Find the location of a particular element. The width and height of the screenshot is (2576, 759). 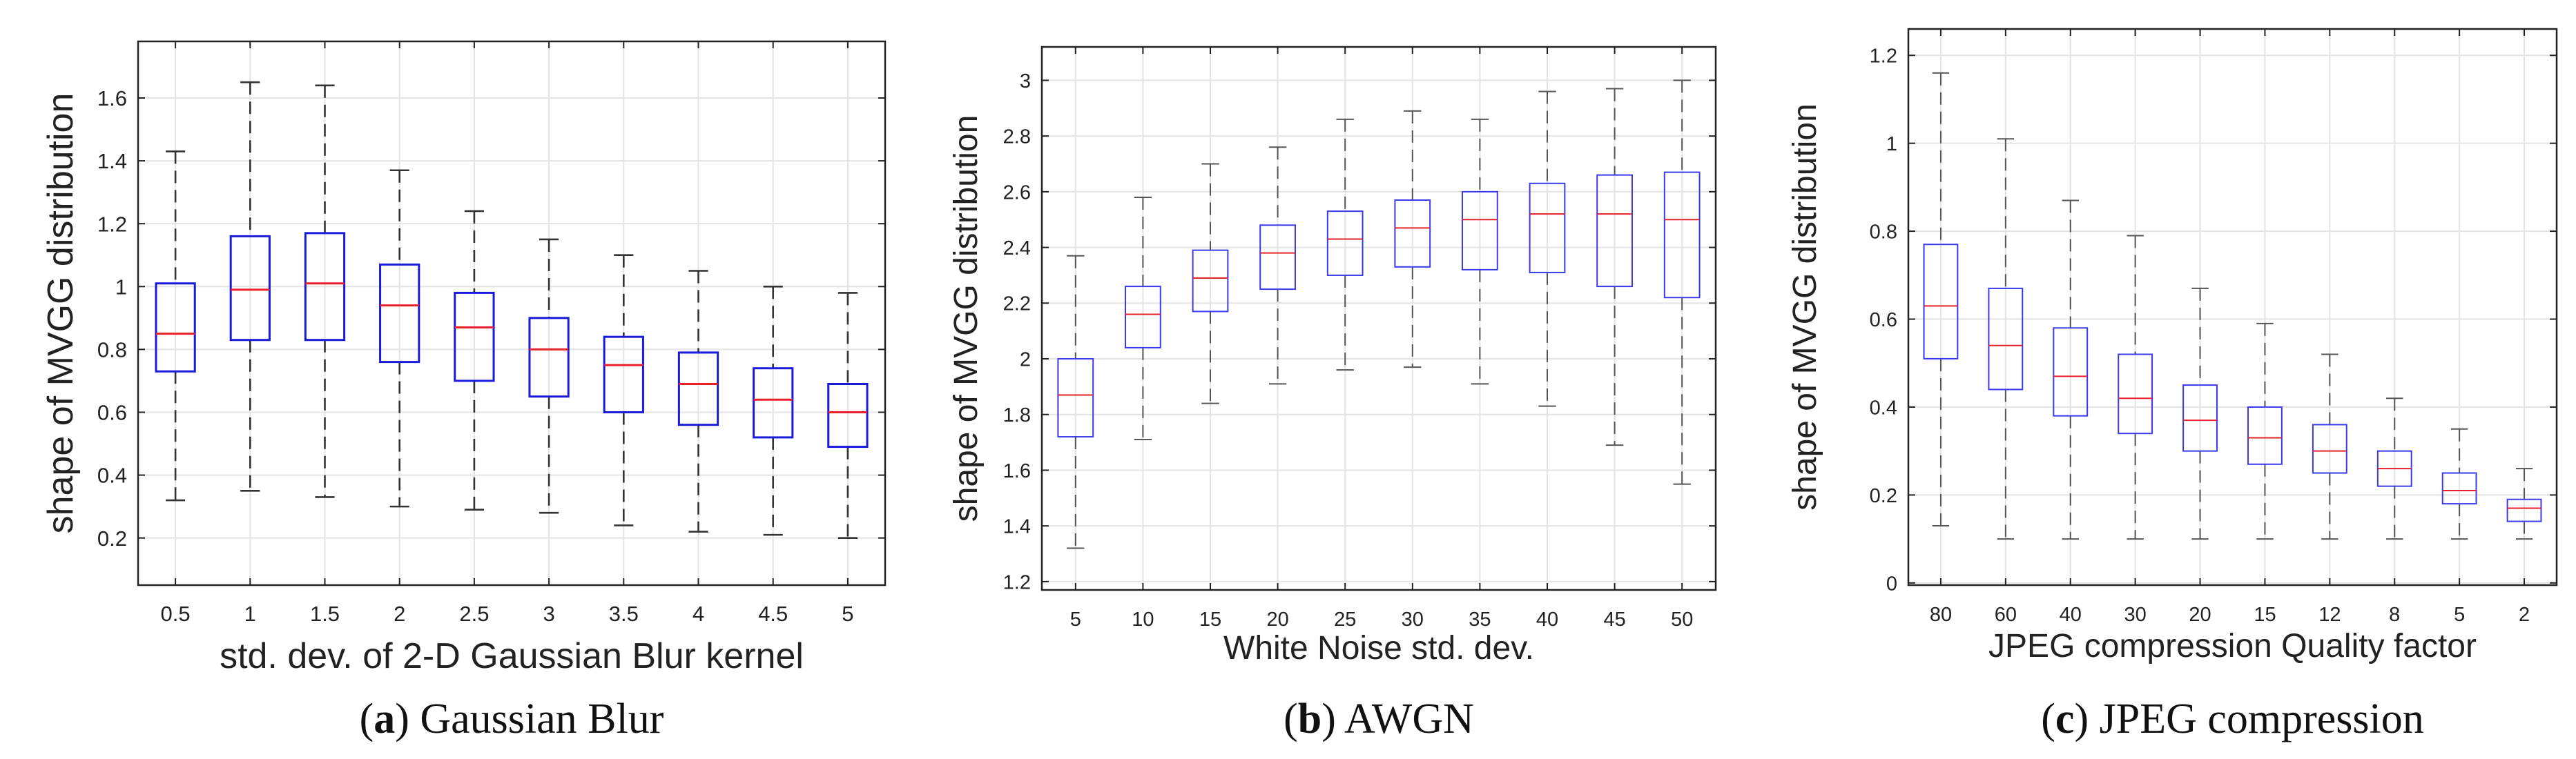

x-tick-label: 12 is located at coordinates (2329, 615).